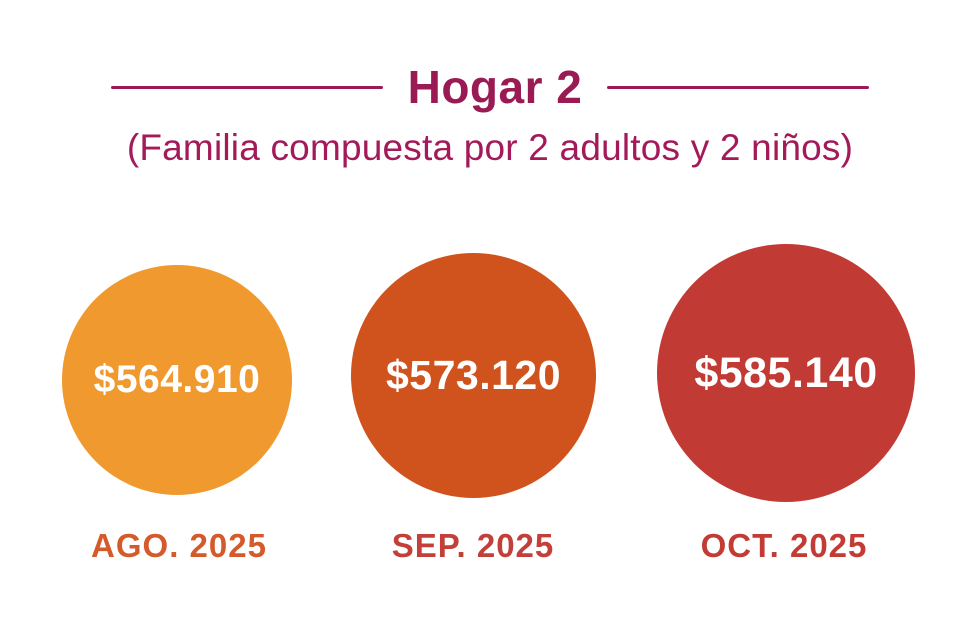 The width and height of the screenshot is (980, 640). Describe the element at coordinates (246, 88) in the screenshot. I see `title-rule-left` at that location.